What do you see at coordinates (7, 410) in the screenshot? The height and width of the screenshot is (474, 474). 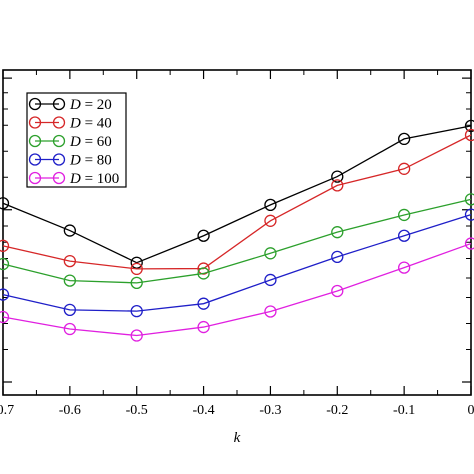 I see `x-tick-label: -0.7` at bounding box center [7, 410].